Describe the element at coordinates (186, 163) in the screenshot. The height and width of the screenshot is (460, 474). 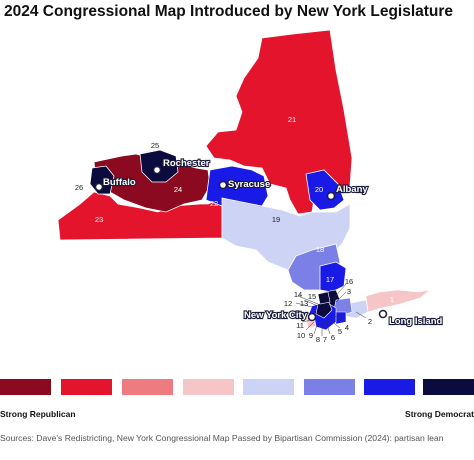
I see `city-label-rochester: Rochester` at that location.